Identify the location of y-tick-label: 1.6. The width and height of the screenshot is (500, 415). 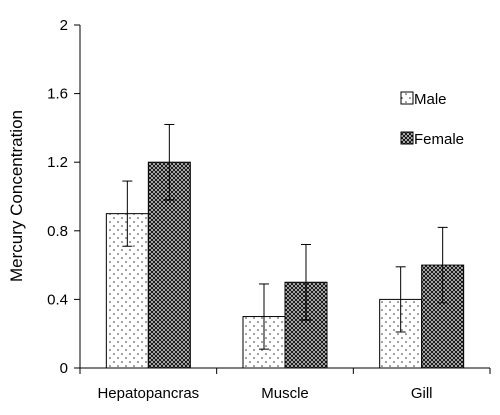
(57, 94).